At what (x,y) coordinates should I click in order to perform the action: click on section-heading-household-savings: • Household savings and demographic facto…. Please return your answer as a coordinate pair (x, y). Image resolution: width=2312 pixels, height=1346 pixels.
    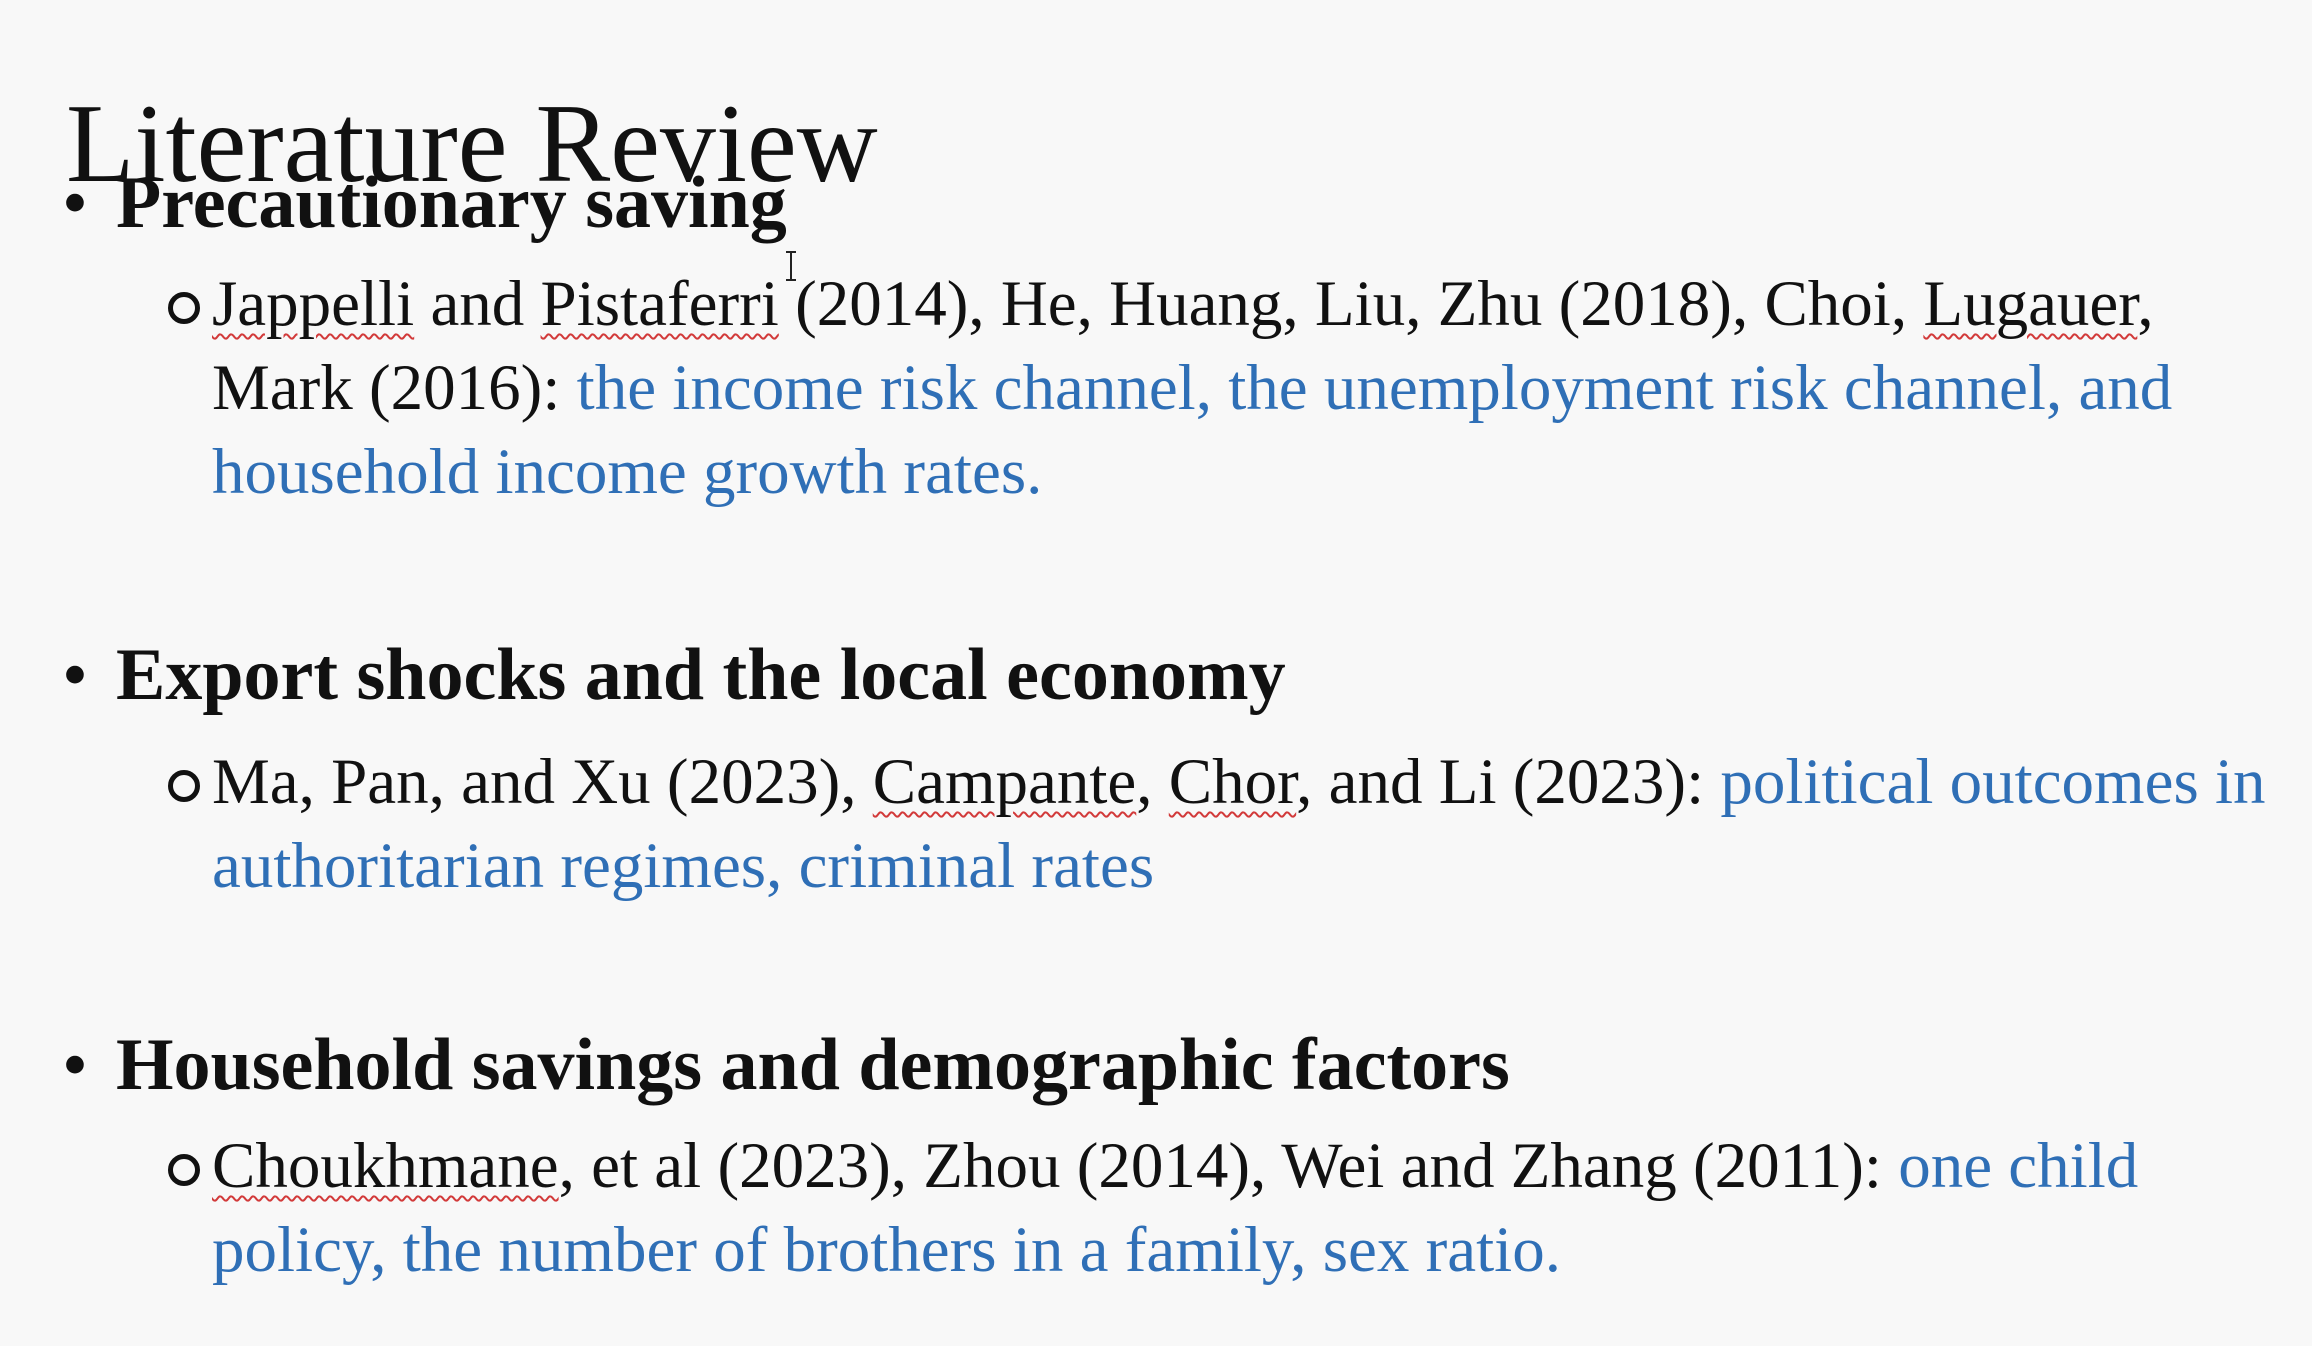
    Looking at the image, I should click on (786, 1065).